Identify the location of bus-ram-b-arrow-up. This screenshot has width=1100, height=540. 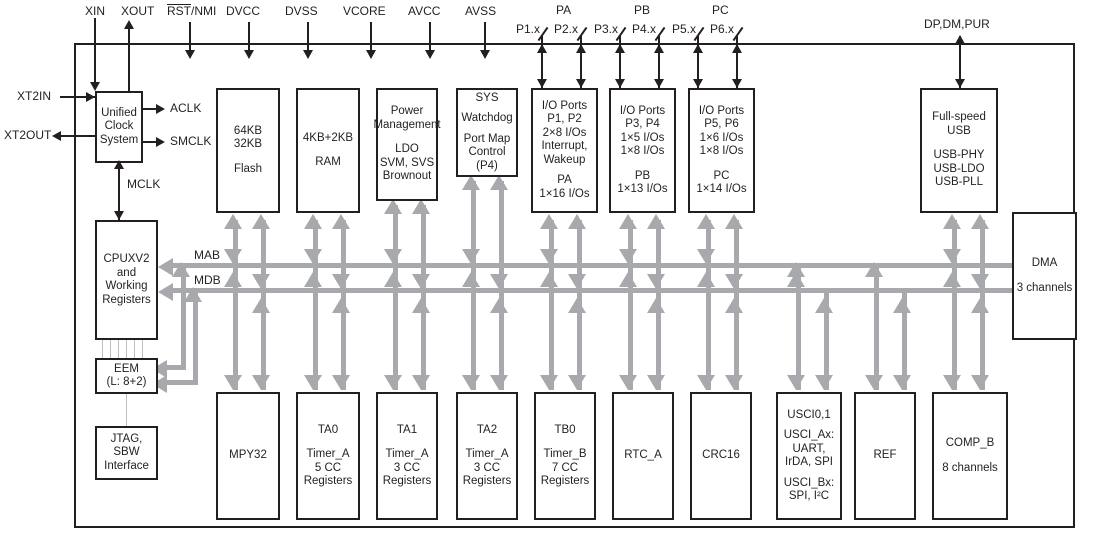
(341, 221).